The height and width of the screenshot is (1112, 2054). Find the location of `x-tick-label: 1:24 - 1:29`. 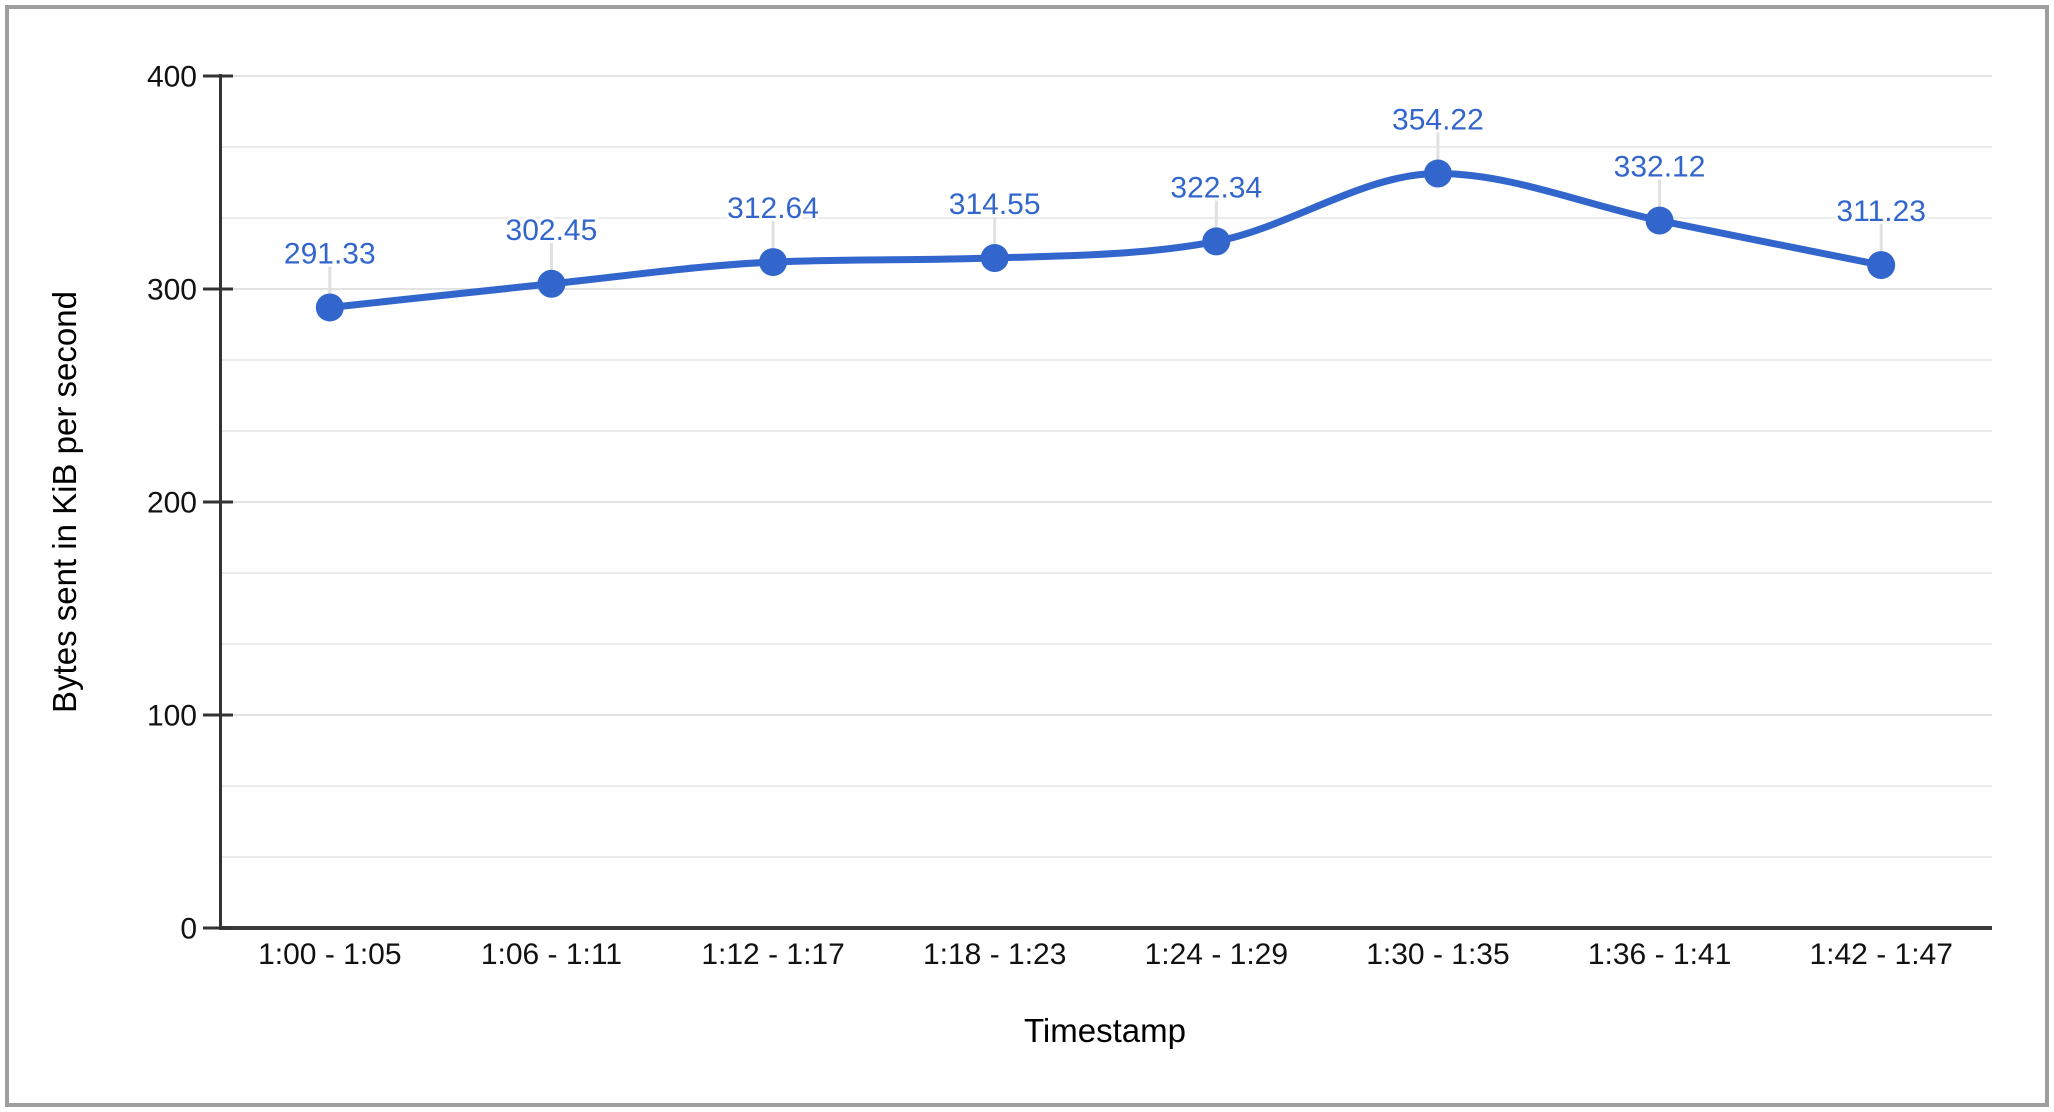

x-tick-label: 1:24 - 1:29 is located at coordinates (1216, 954).